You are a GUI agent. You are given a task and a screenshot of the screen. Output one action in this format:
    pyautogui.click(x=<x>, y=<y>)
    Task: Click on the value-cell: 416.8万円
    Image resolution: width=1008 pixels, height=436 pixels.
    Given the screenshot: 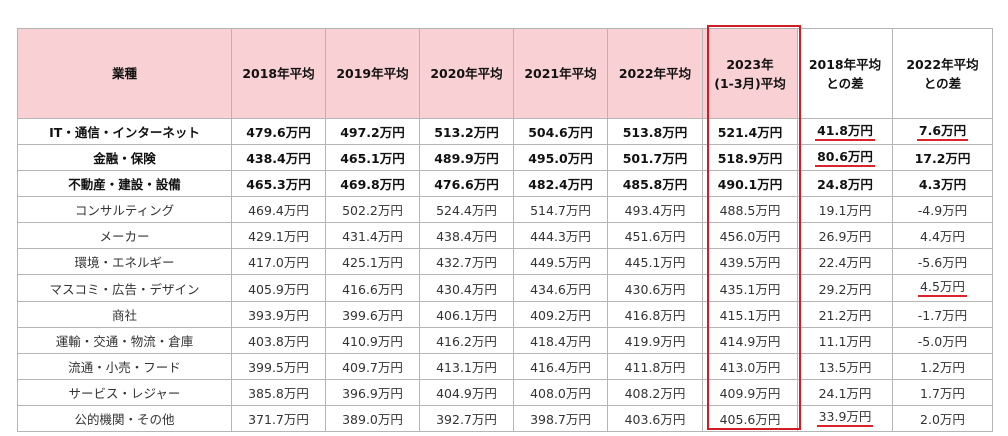 What is the action you would take?
    pyautogui.click(x=655, y=314)
    